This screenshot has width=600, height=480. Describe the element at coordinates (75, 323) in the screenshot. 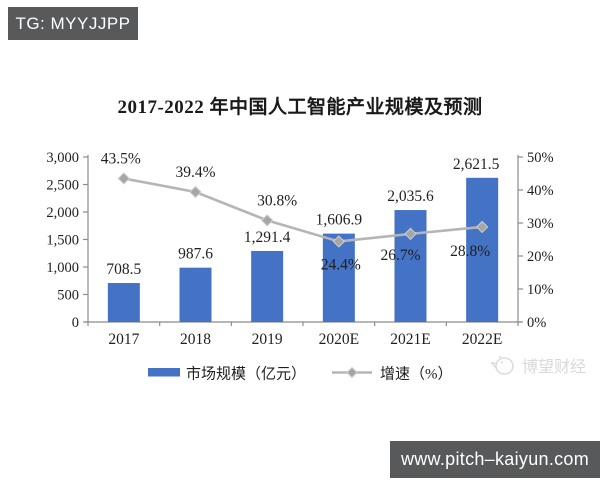

I see `left-axis-tick-label: 0` at that location.